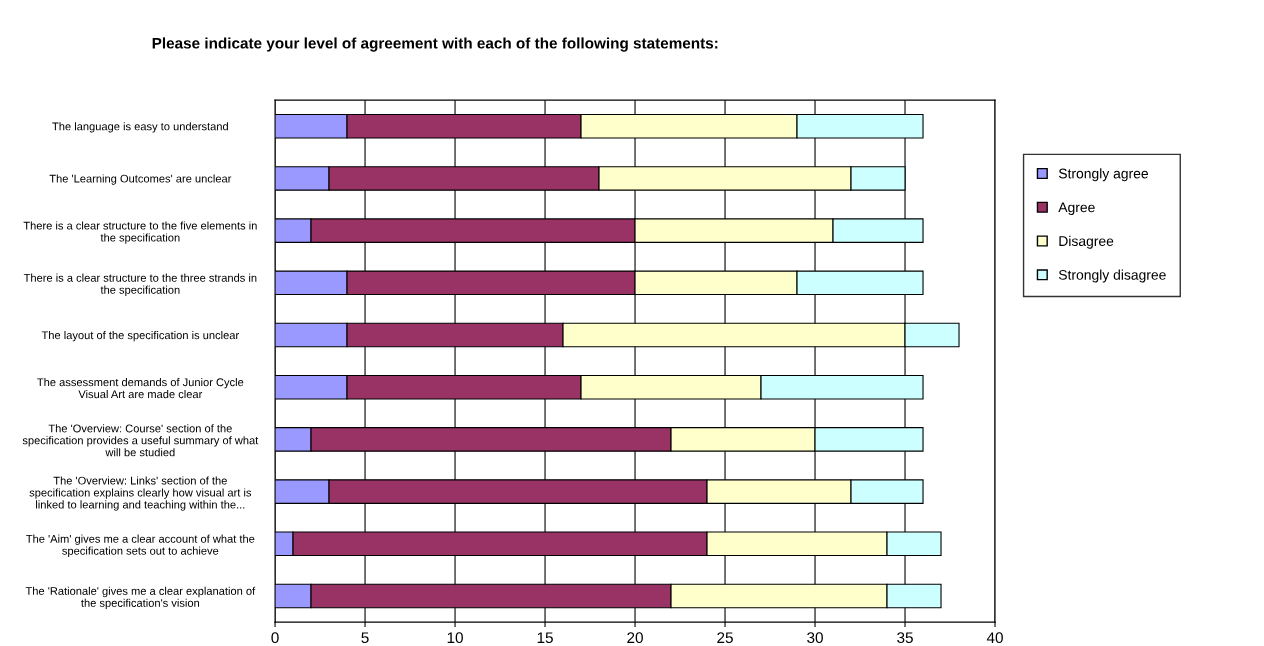  I want to click on legend-label: Agree, so click(1076, 208).